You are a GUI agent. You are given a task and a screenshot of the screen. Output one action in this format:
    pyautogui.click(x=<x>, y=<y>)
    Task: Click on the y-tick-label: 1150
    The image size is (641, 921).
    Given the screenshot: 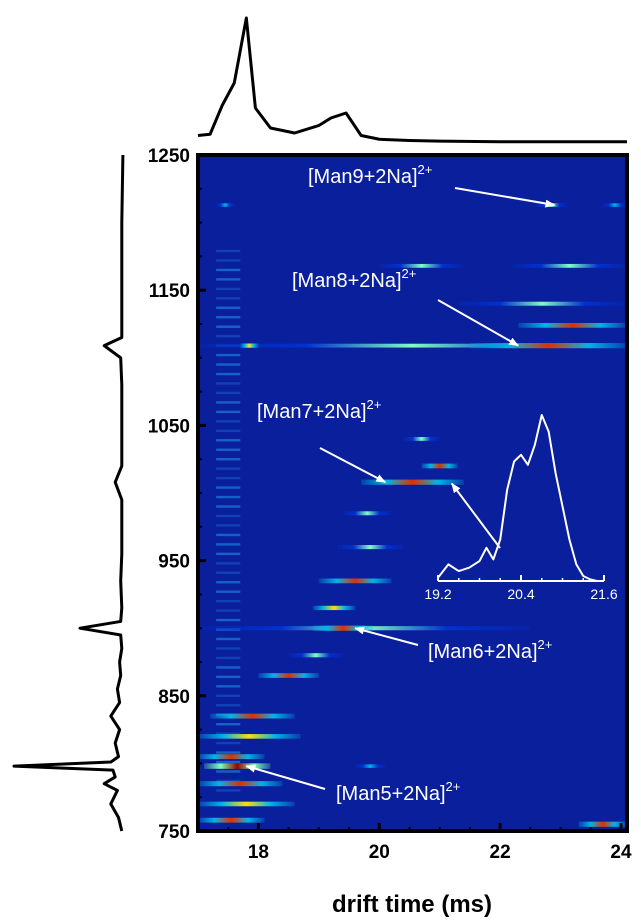 What is the action you would take?
    pyautogui.click(x=169, y=291)
    